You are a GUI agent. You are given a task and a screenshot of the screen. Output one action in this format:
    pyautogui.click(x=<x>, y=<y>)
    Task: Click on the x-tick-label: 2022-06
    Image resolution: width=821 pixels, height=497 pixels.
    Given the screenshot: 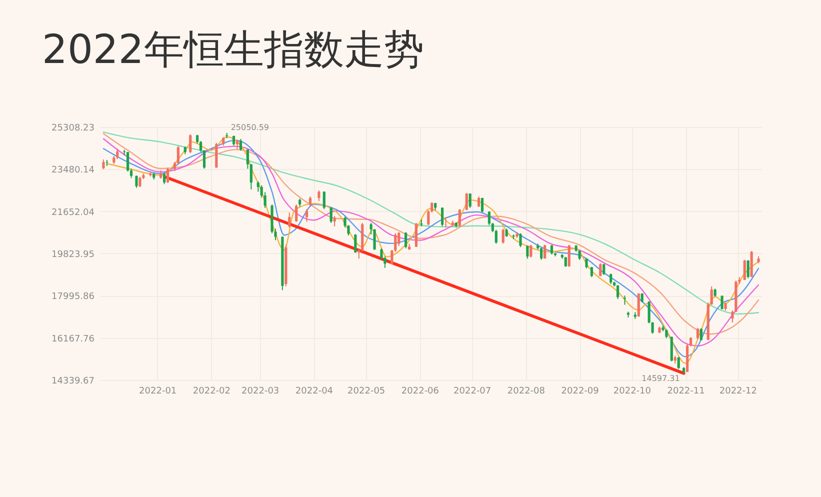 What is the action you would take?
    pyautogui.click(x=420, y=391)
    